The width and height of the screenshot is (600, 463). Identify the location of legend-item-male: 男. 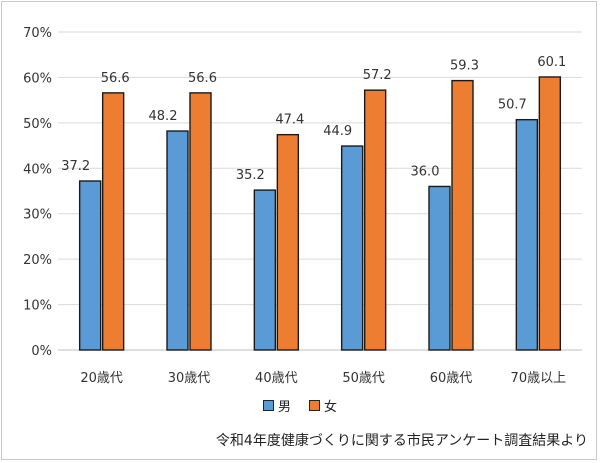
(276, 405).